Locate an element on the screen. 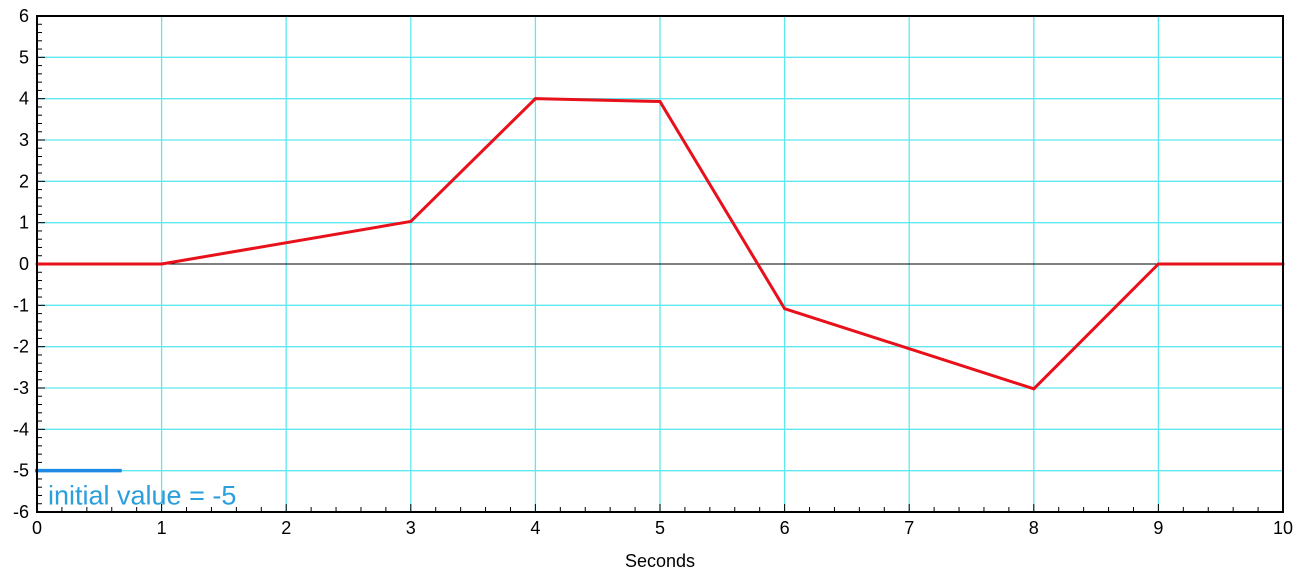 This screenshot has width=1309, height=572. x-tick-label: 5 is located at coordinates (660, 528).